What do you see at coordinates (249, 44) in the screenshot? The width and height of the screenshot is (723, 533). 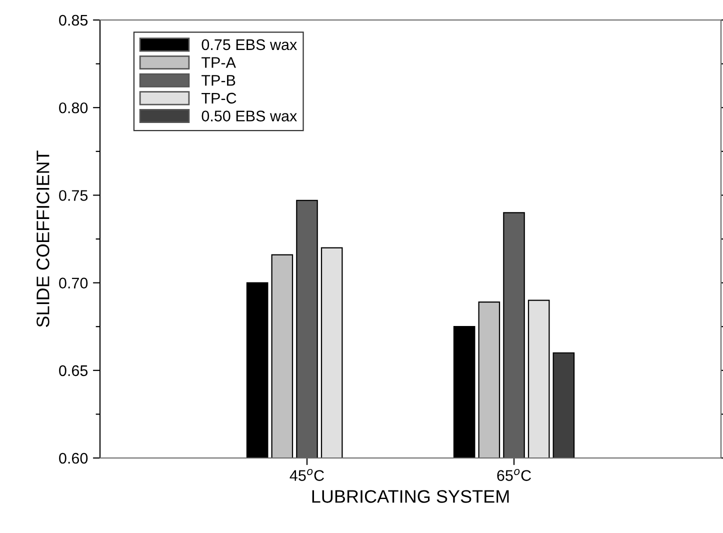 I see `legend-label: 0.75 EBS wax` at bounding box center [249, 44].